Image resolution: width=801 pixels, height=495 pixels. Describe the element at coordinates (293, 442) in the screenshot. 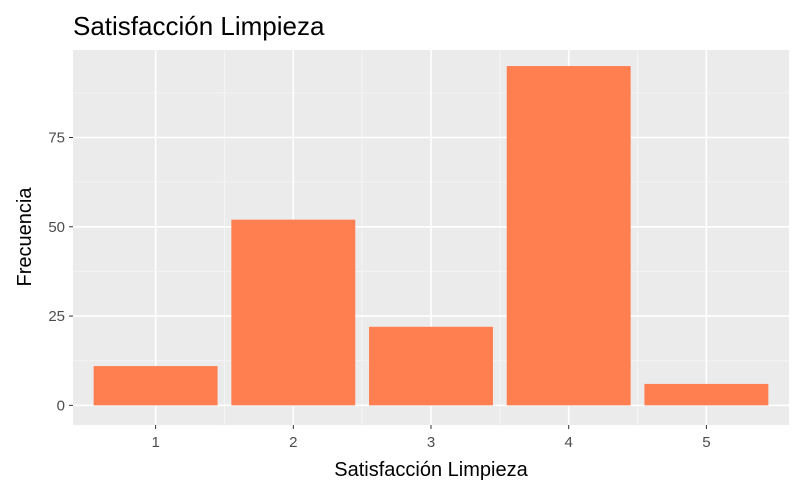

I see `x-tick-label: 2` at that location.